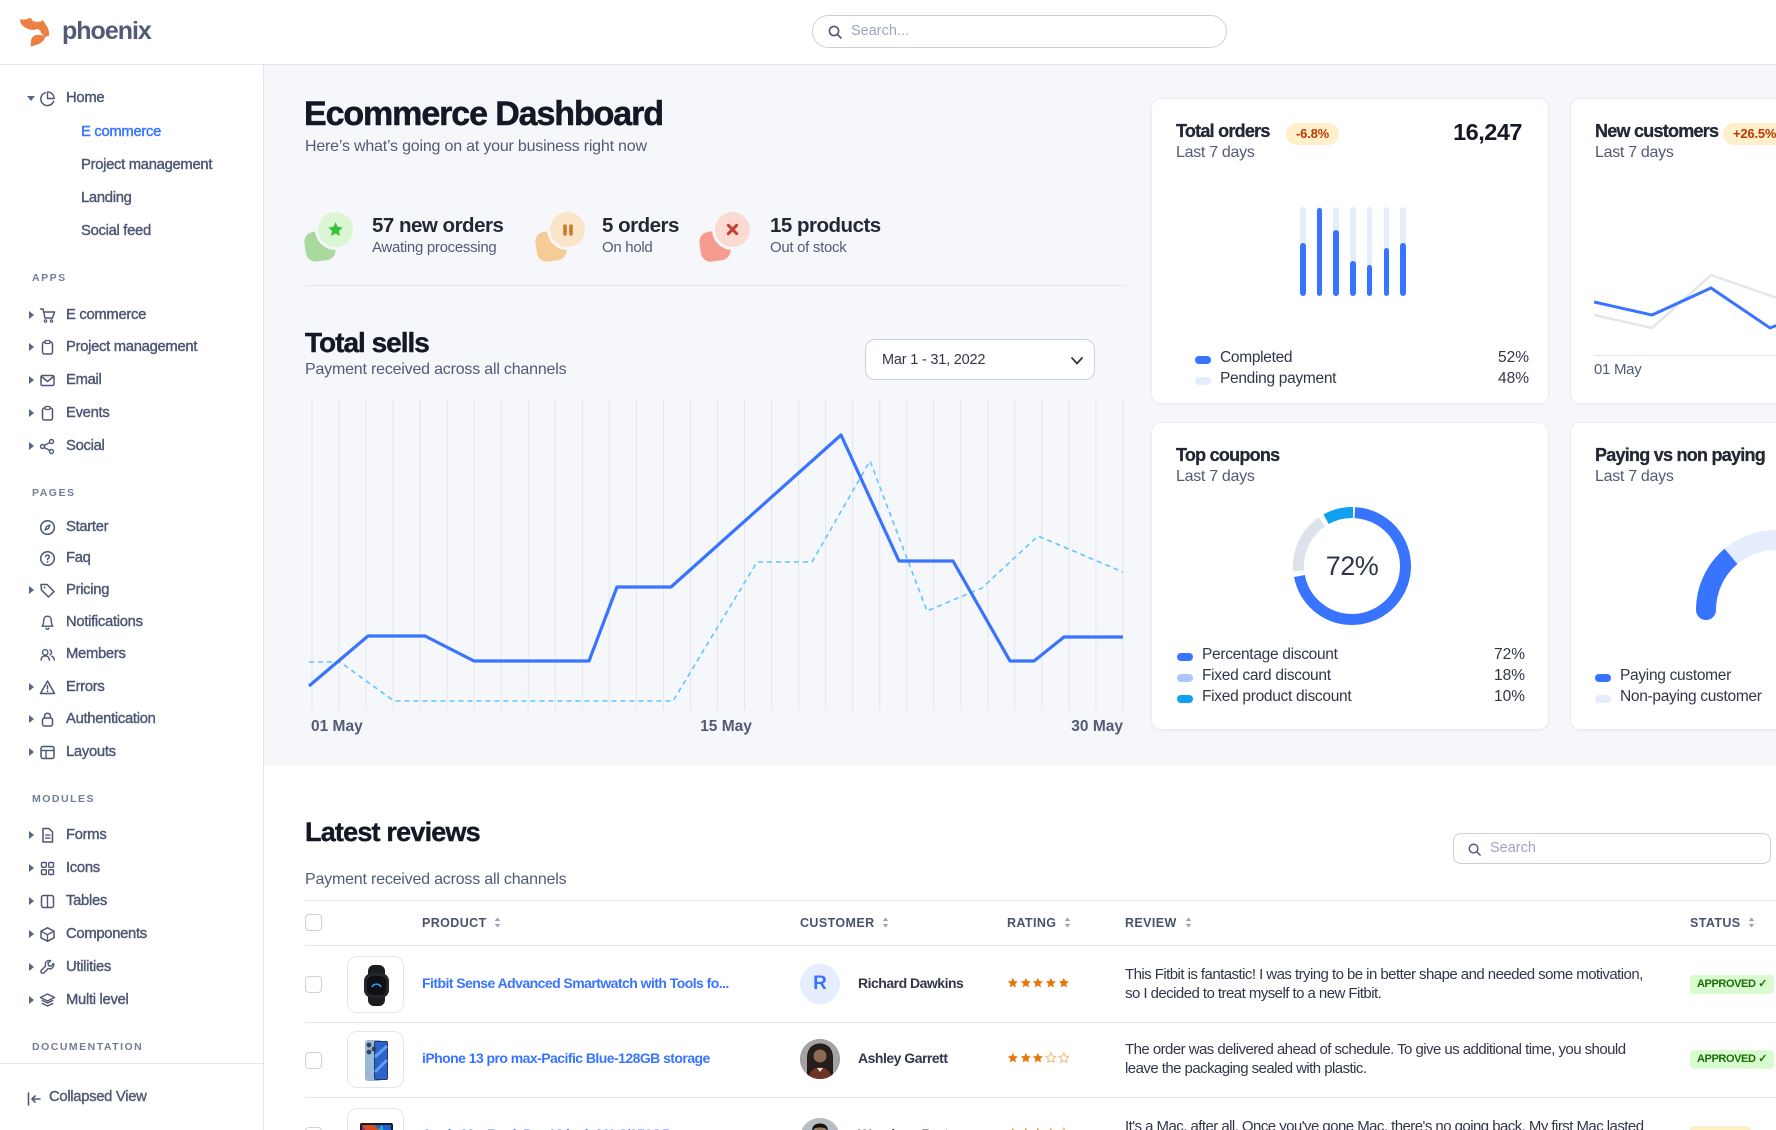 This screenshot has width=1776, height=1130. I want to click on svg-text: 15 May, so click(726, 726).